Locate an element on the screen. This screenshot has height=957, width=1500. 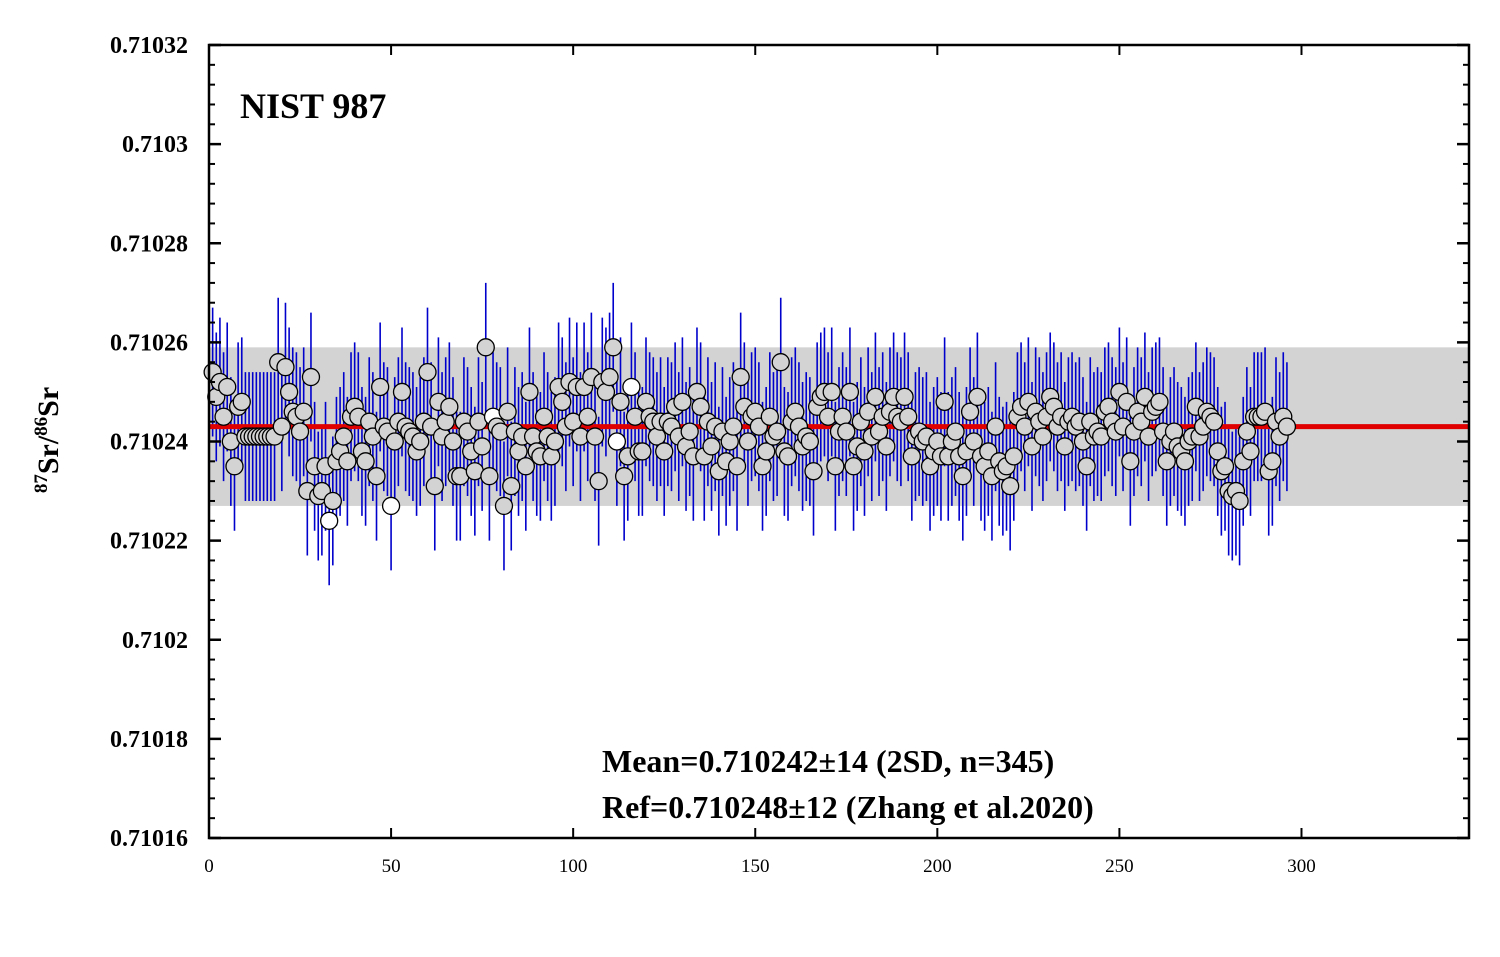
y-axis-label-sup2: 86 is located at coordinates (41, 426).